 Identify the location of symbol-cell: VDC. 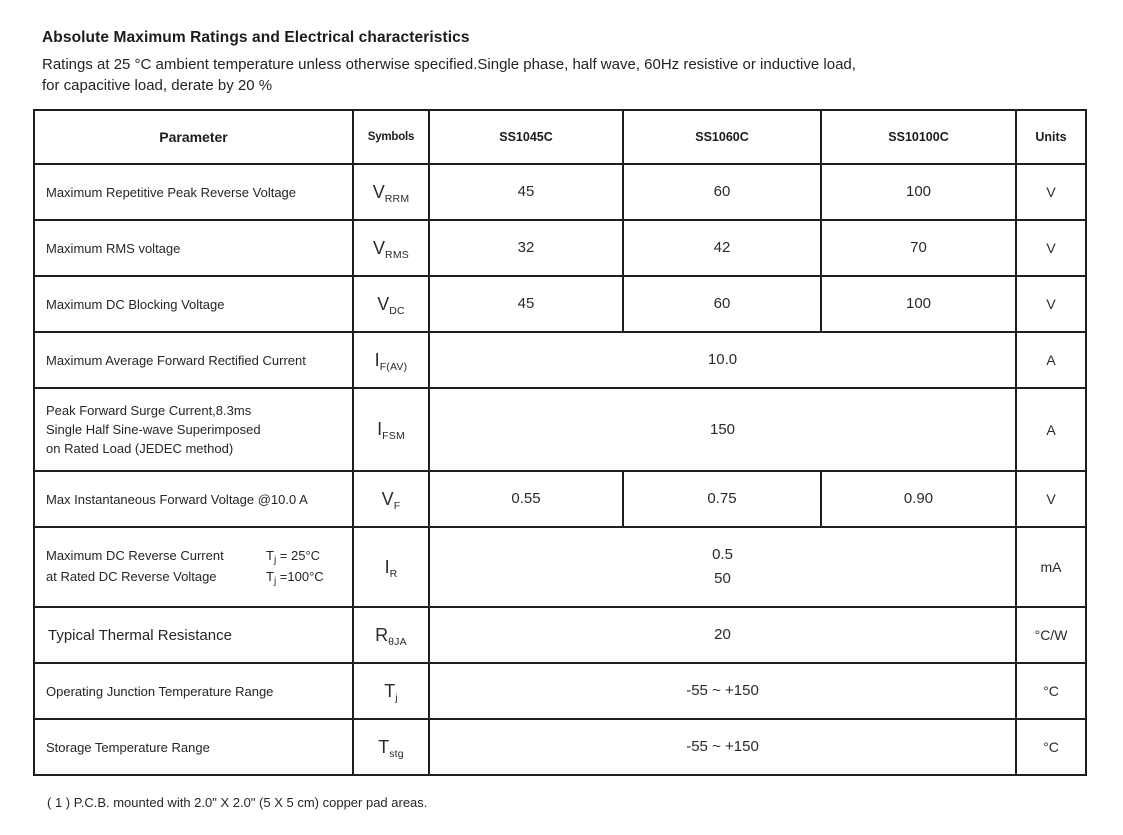
(391, 304).